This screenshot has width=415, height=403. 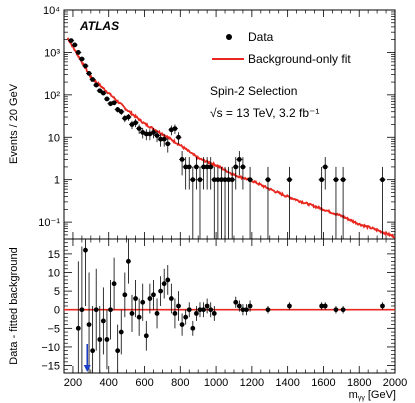 I want to click on x-tick-label: 800, so click(x=180, y=383).